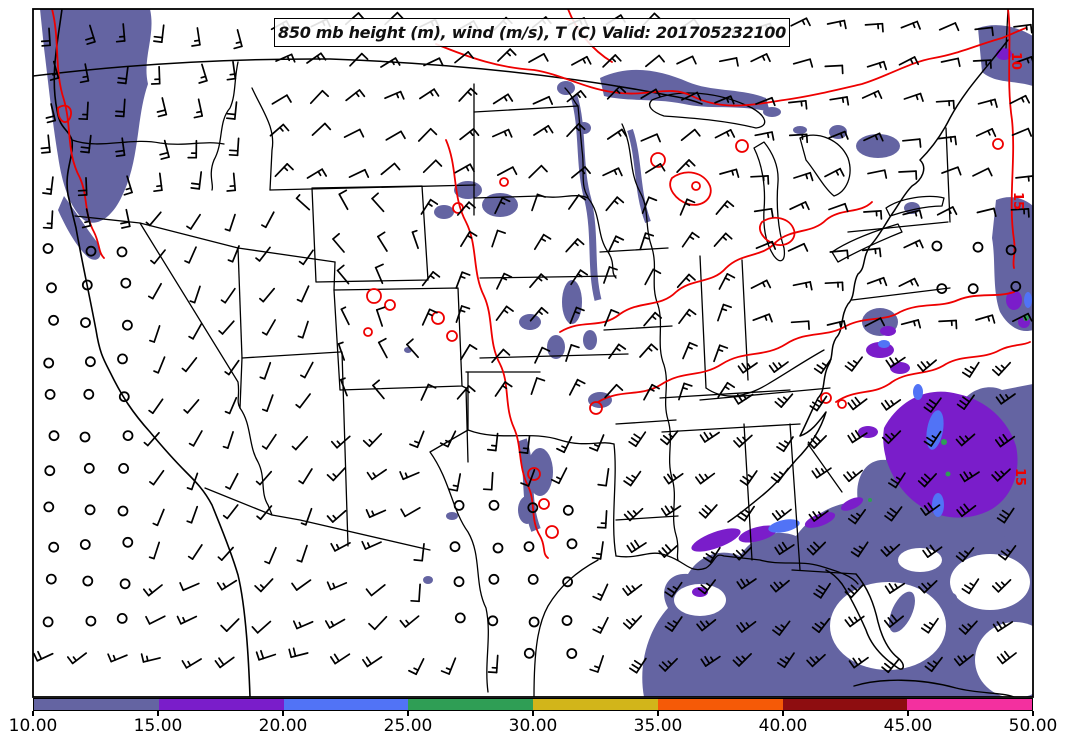 The width and height of the screenshot is (1065, 745). Describe the element at coordinates (1033, 726) in the screenshot. I see `colorbar-tick-label: 50.00` at that location.